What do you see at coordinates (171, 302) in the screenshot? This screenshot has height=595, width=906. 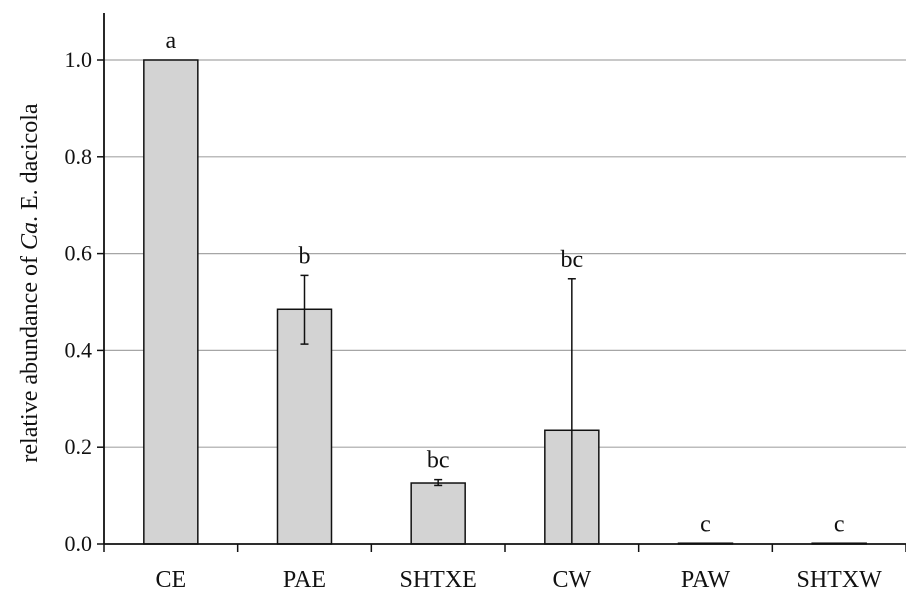 I see `bar-ce` at bounding box center [171, 302].